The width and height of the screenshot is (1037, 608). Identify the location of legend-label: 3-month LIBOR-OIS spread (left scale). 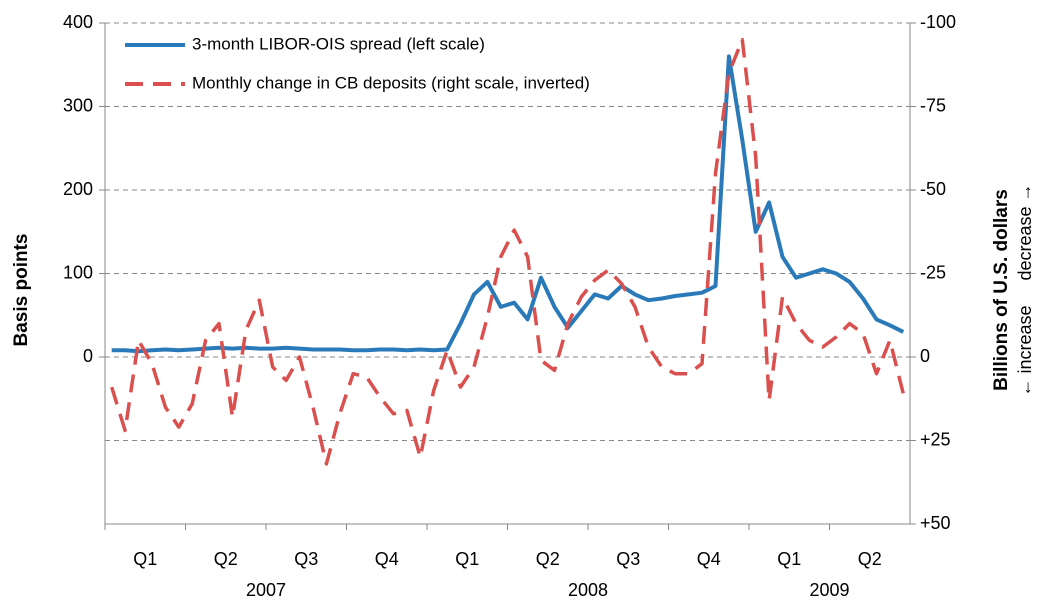
(338, 43).